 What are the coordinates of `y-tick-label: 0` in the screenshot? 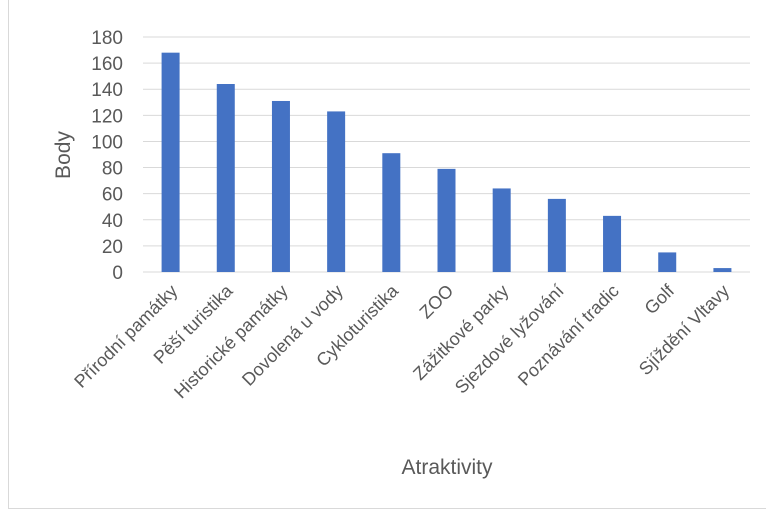 It's located at (117, 273).